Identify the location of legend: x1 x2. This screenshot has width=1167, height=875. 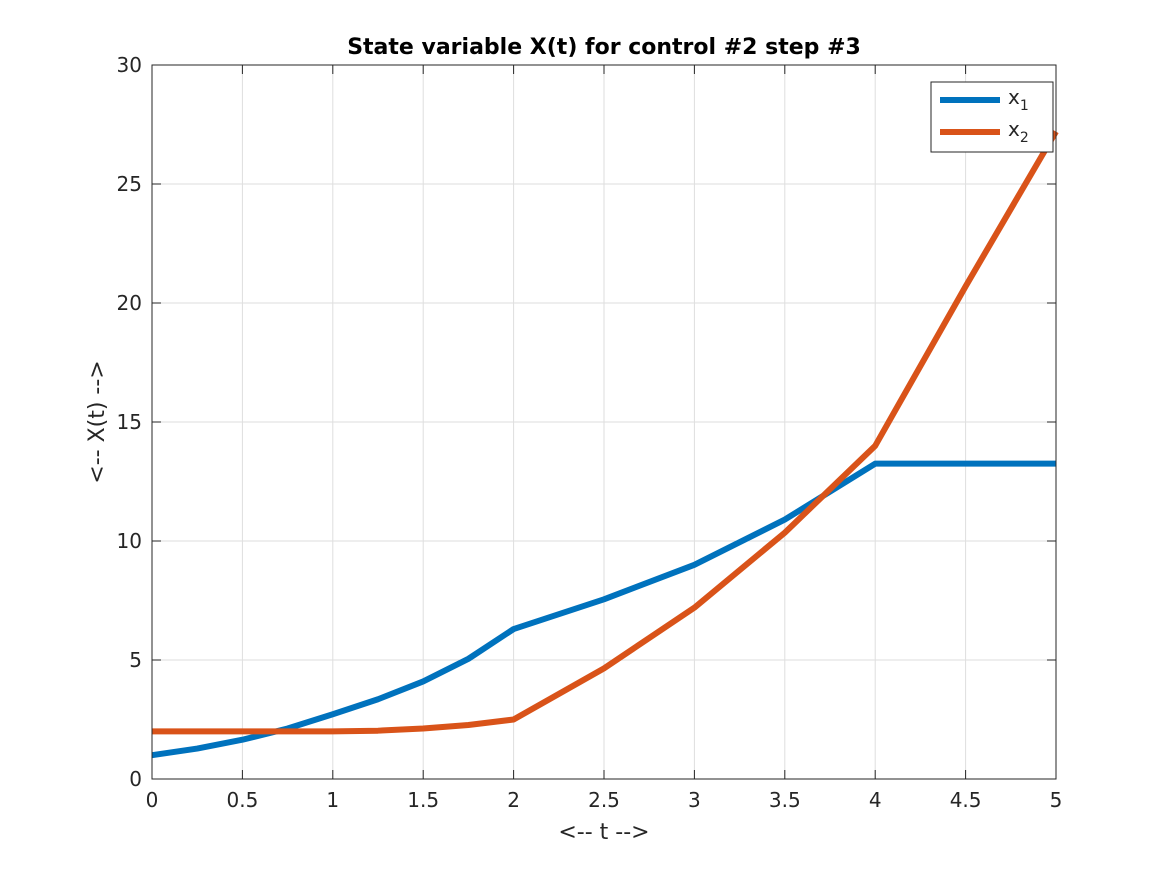
(992, 117).